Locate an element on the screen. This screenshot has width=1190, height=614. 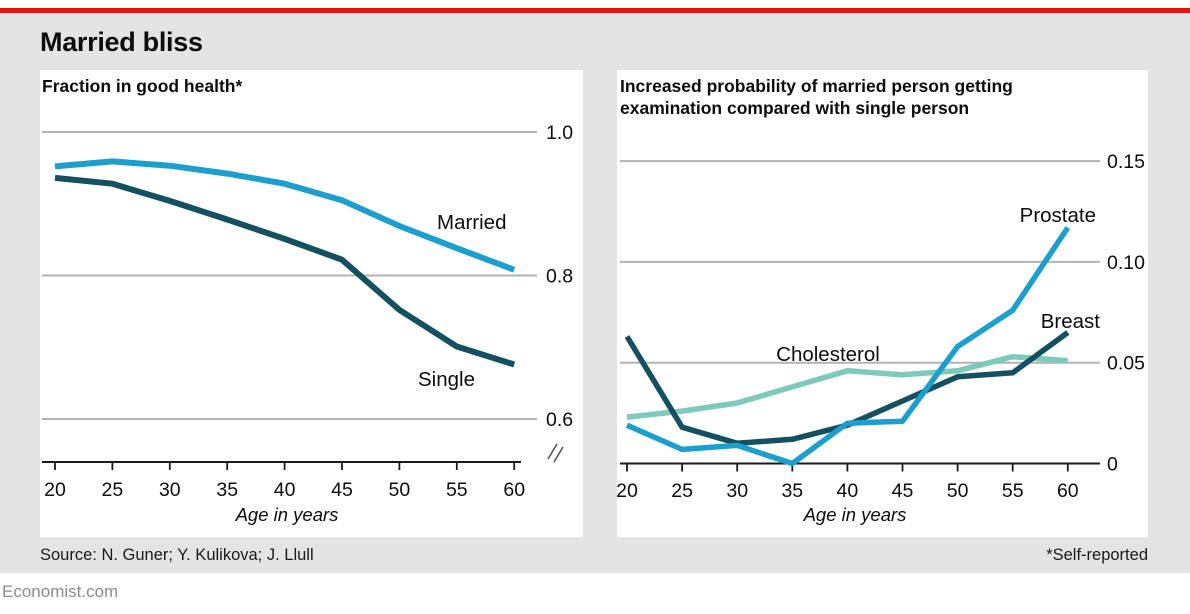
y-tick-label-0.05: 0.05 is located at coordinates (1126, 364).